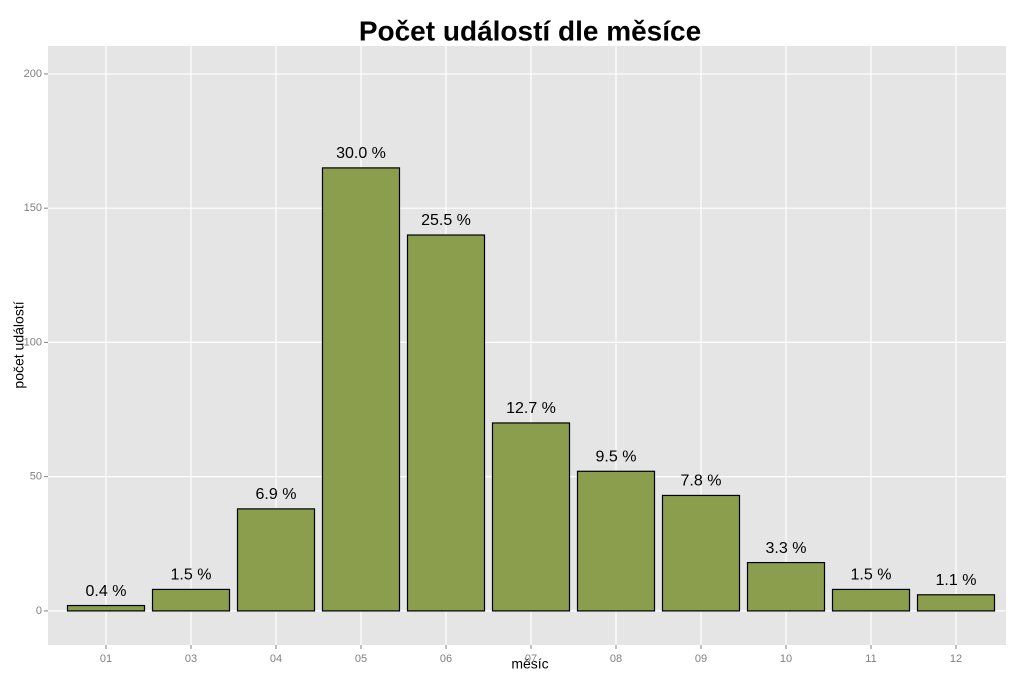 This screenshot has width=1024, height=688. Describe the element at coordinates (33, 342) in the screenshot. I see `y-tick-label: 100` at that location.